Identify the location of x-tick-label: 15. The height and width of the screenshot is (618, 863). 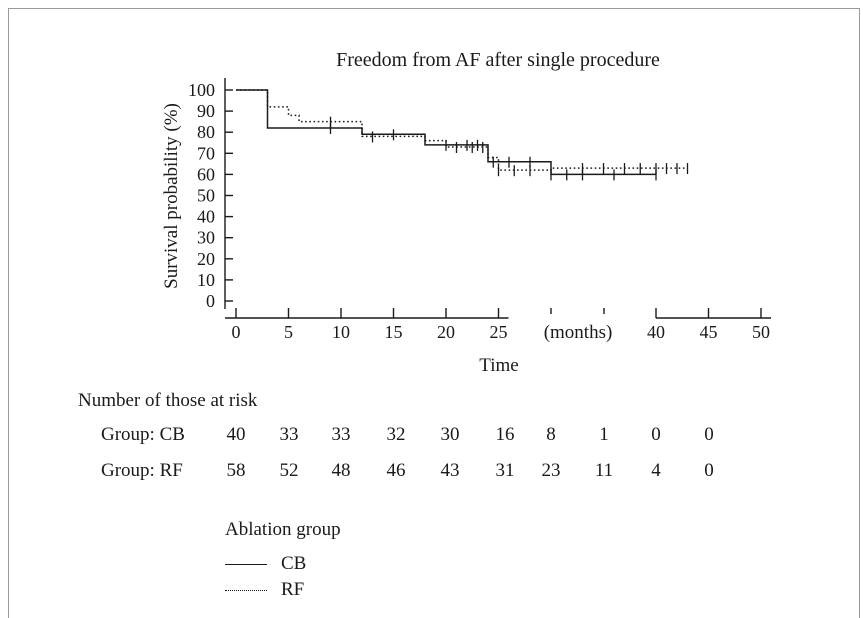
(394, 332).